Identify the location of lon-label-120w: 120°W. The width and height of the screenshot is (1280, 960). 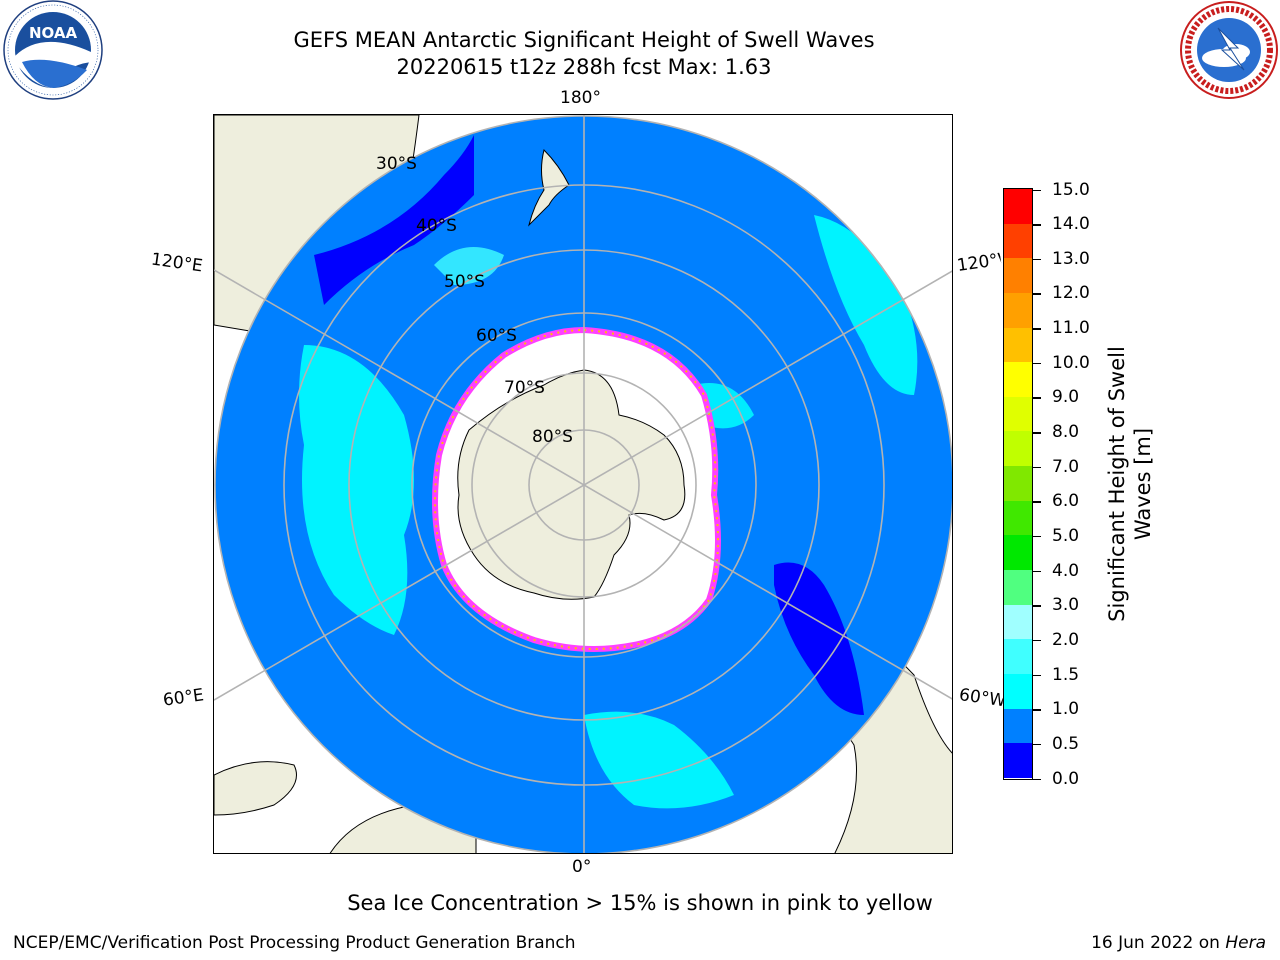
(979, 263).